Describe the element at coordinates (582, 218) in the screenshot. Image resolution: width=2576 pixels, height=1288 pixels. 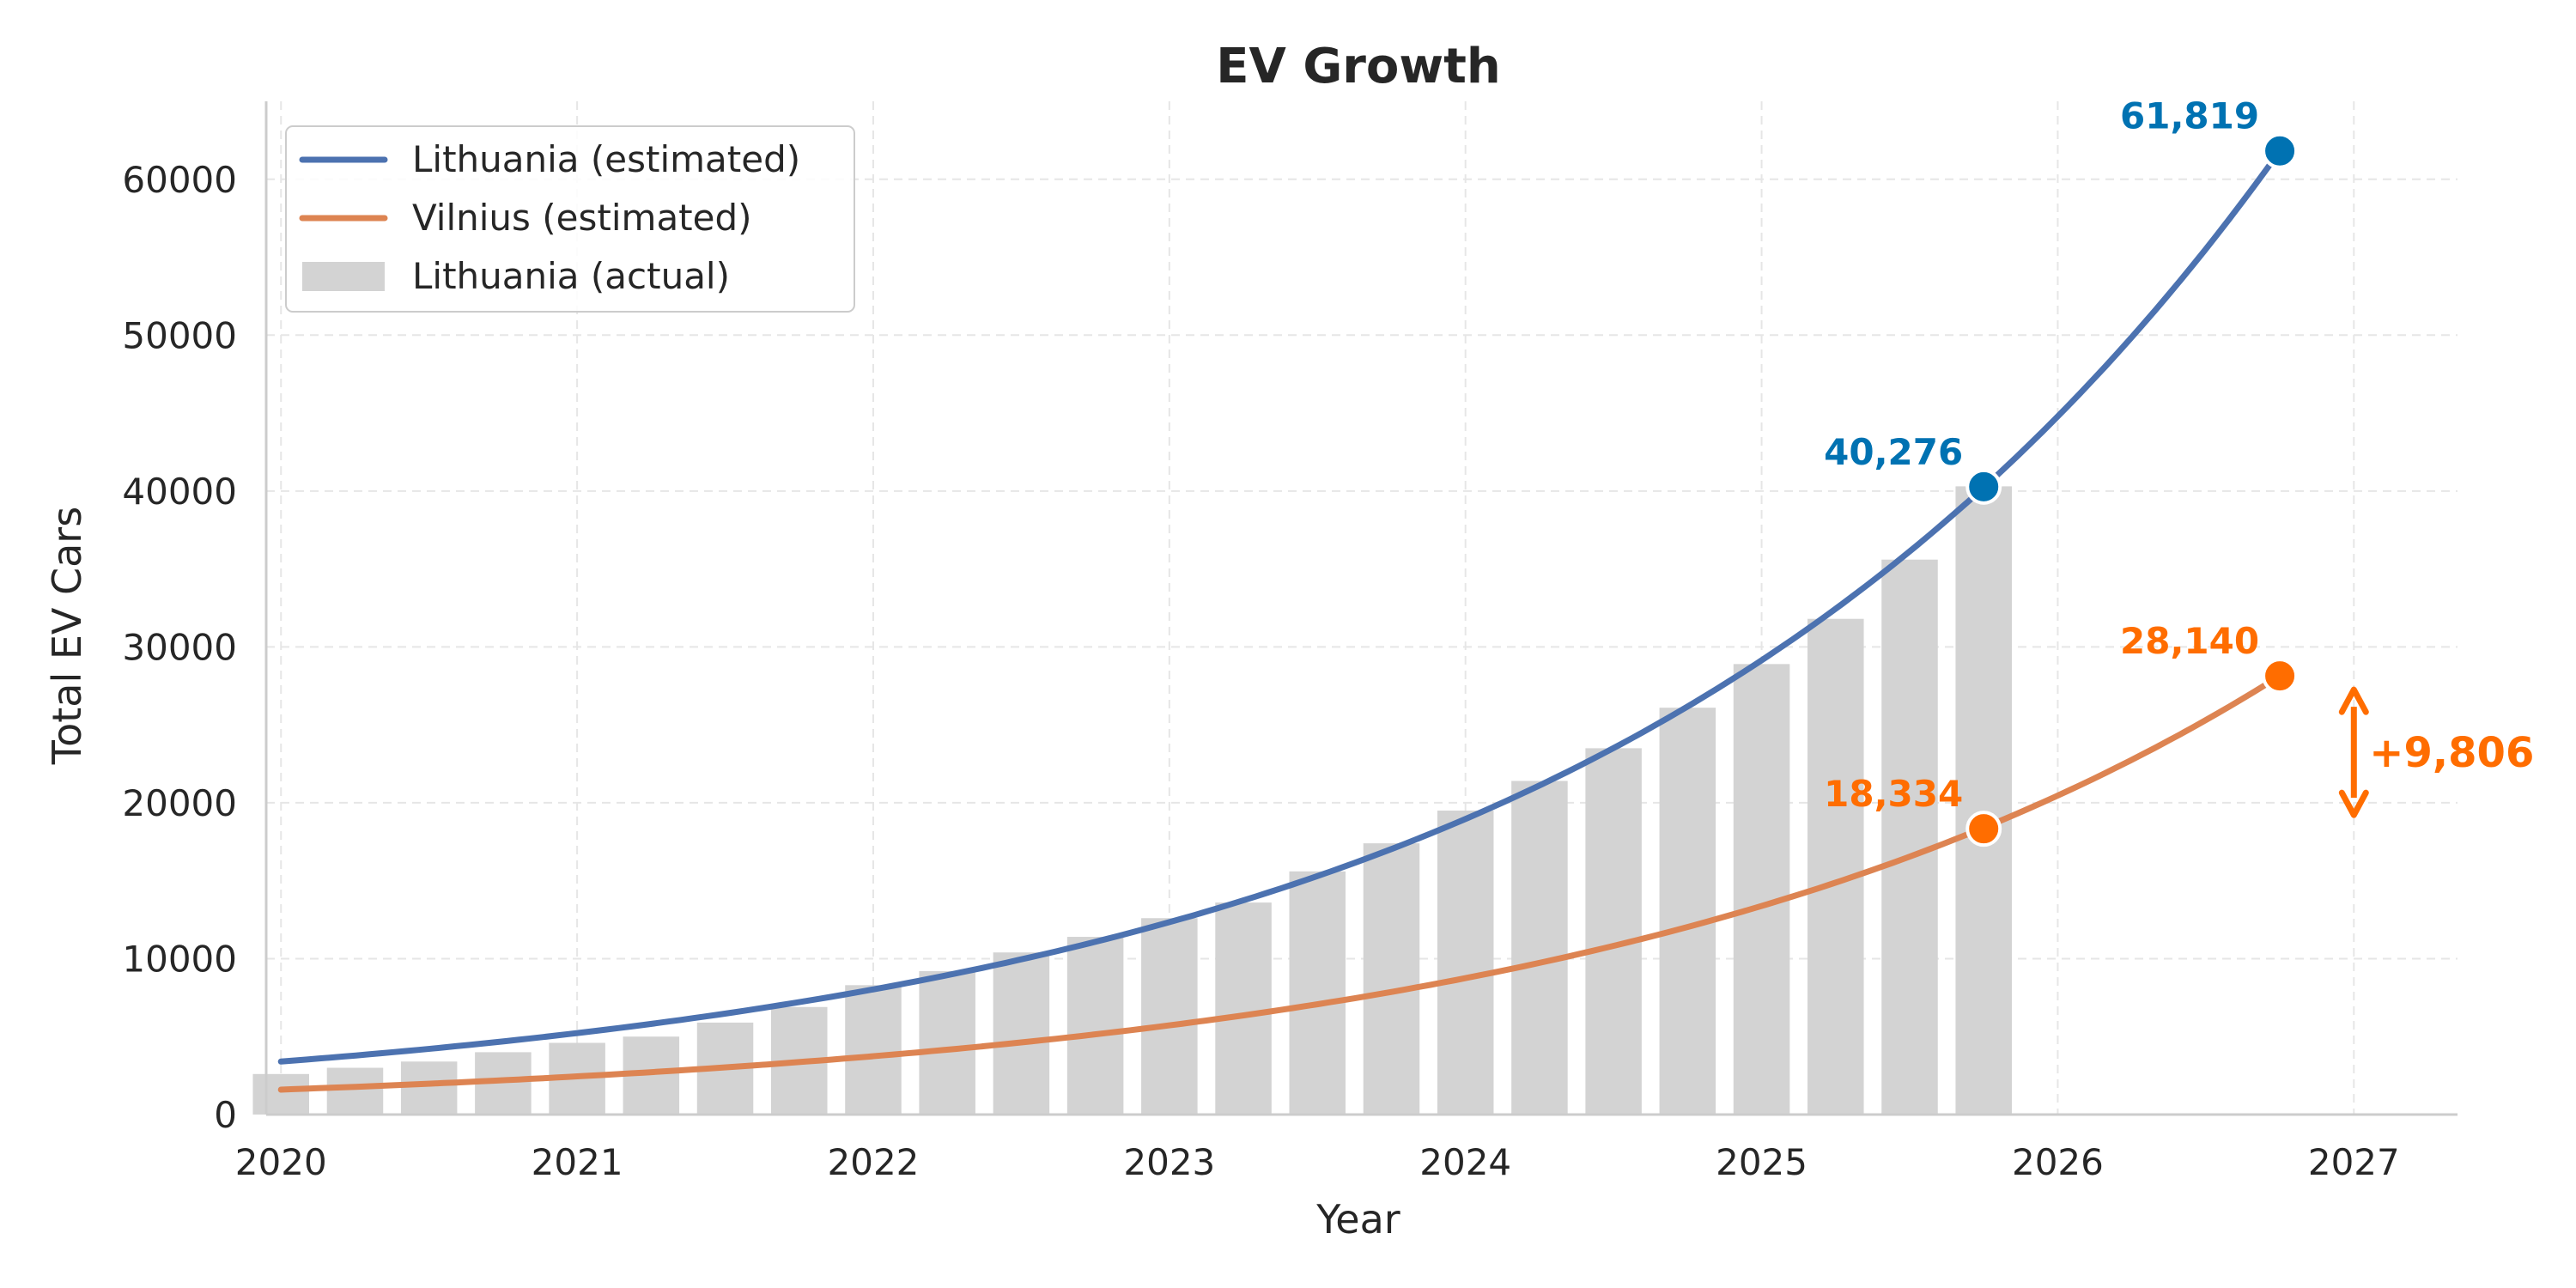
I see `legend-label-vilnius-estimated: Vilnius (estimated)` at that location.